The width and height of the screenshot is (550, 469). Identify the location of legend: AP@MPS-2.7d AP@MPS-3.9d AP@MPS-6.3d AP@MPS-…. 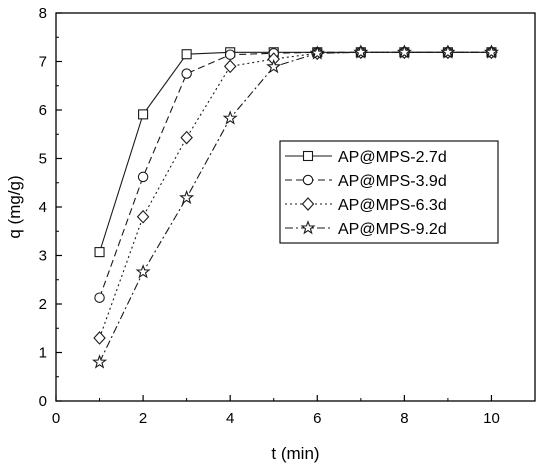
(389, 192).